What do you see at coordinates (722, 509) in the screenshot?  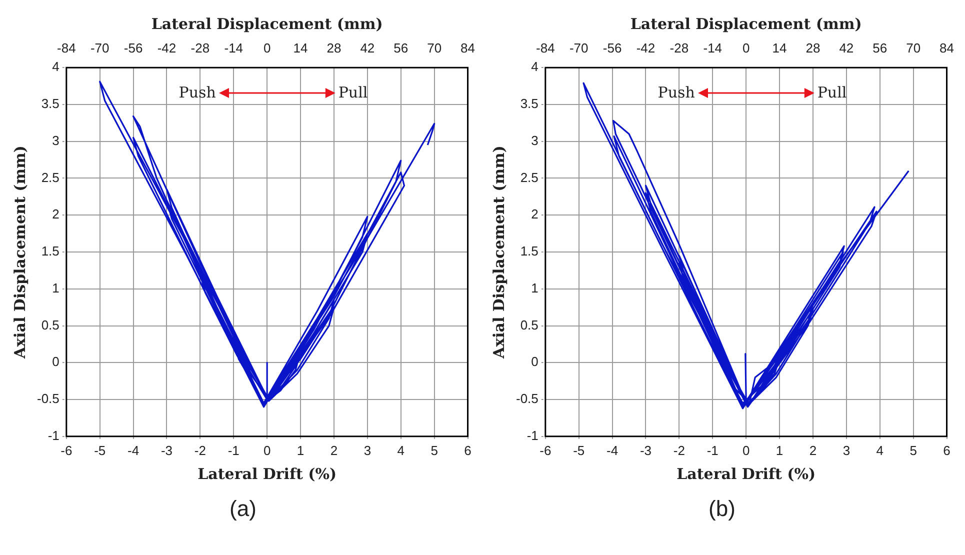 I see `text: (b)` at bounding box center [722, 509].